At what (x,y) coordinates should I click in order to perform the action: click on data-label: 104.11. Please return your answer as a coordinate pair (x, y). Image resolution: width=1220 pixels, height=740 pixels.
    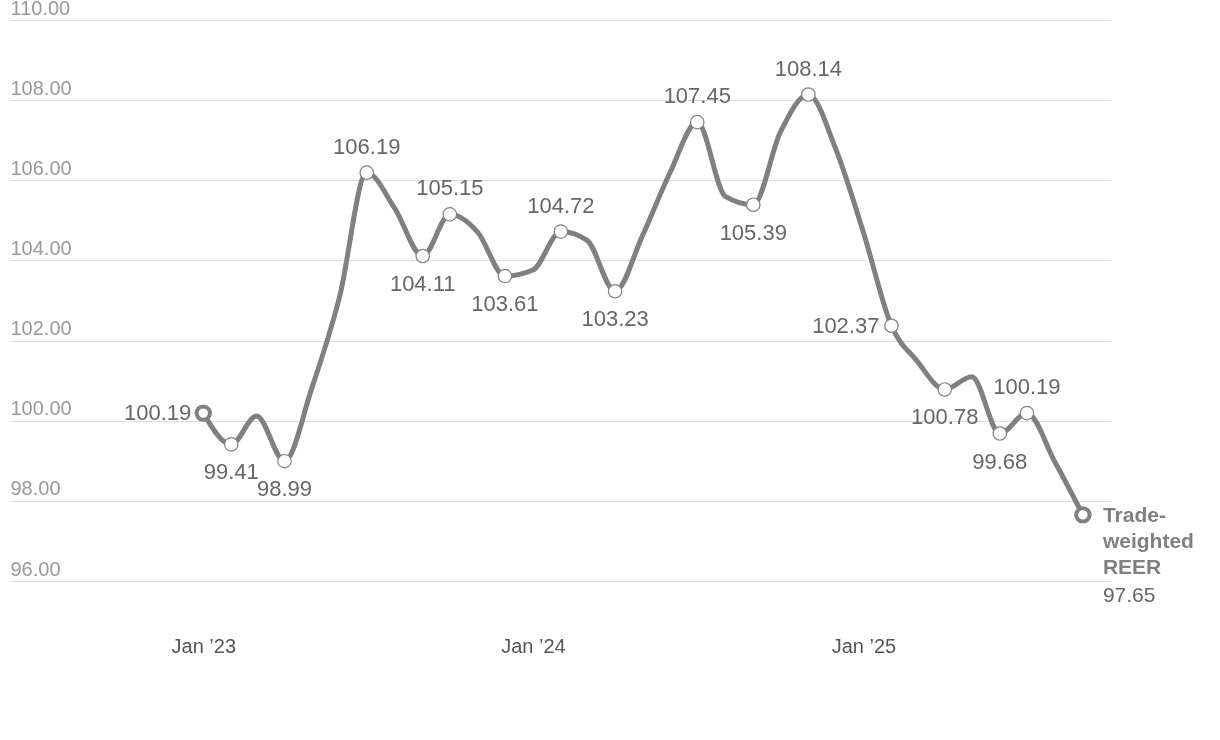
    Looking at the image, I should click on (422, 284).